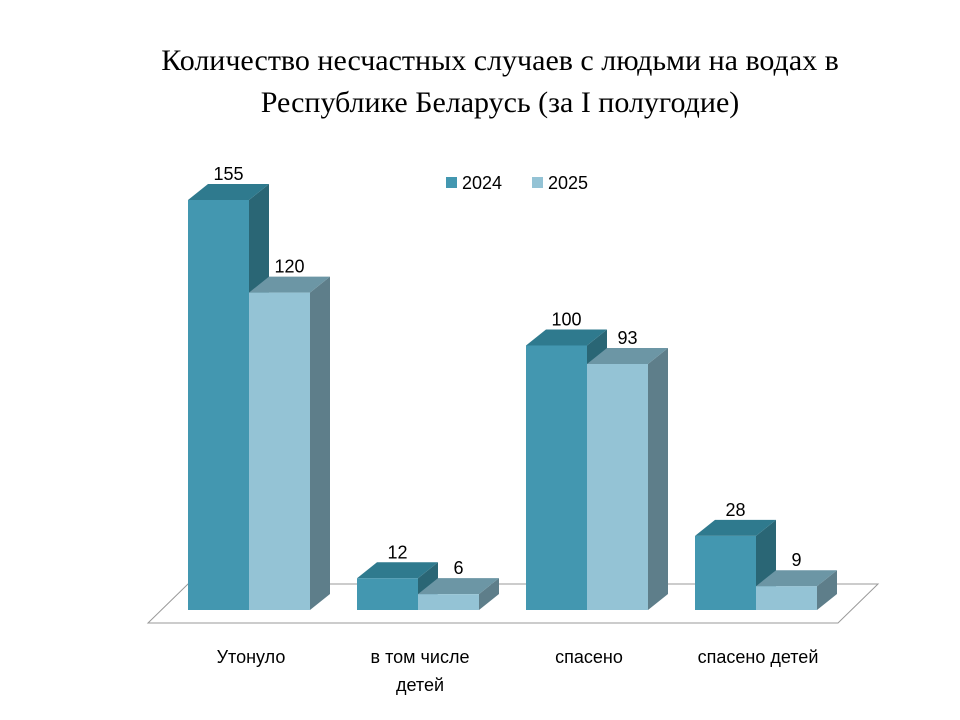 The height and width of the screenshot is (720, 960). I want to click on chart-title-line-2: Республике Беларусь (за I полугодие), so click(500, 102).